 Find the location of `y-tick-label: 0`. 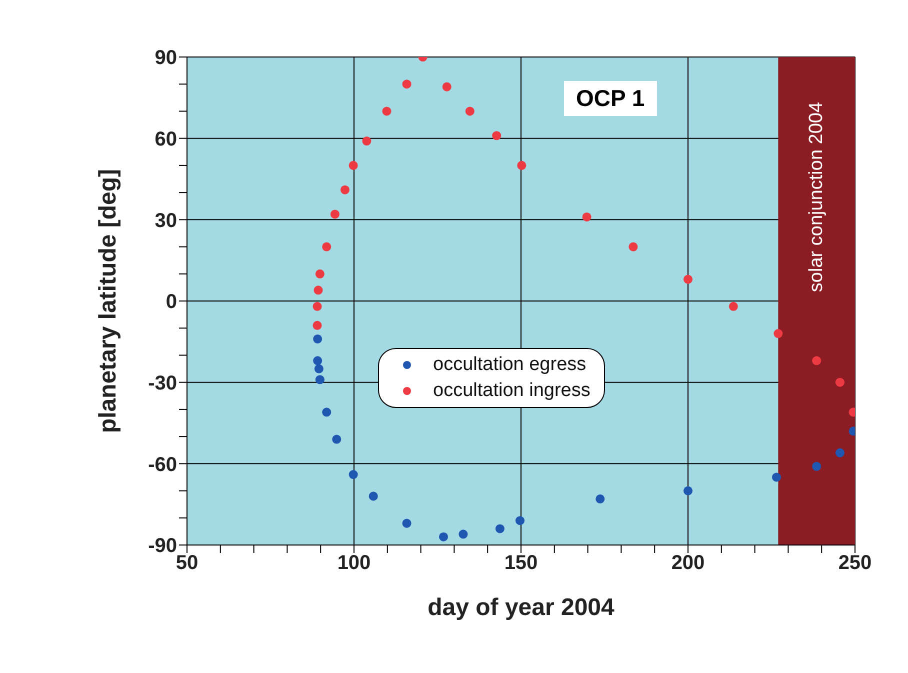

y-tick-label: 0 is located at coordinates (171, 302).